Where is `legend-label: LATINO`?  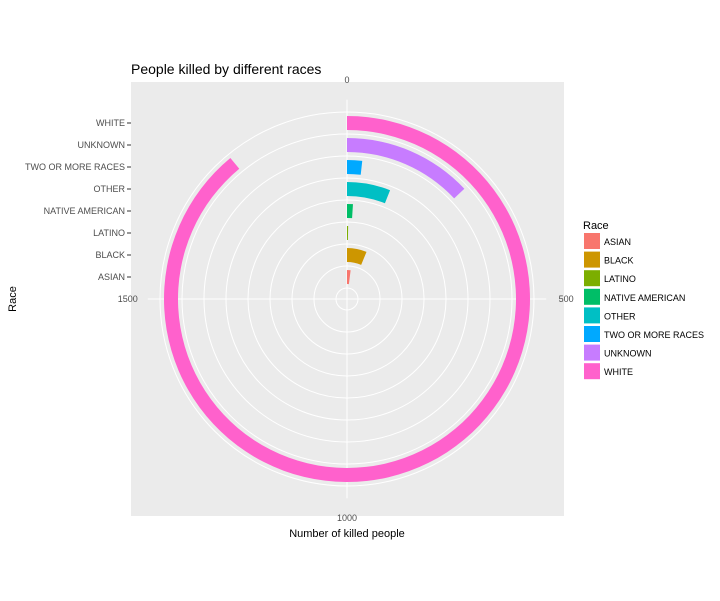
legend-label: LATINO is located at coordinates (620, 279).